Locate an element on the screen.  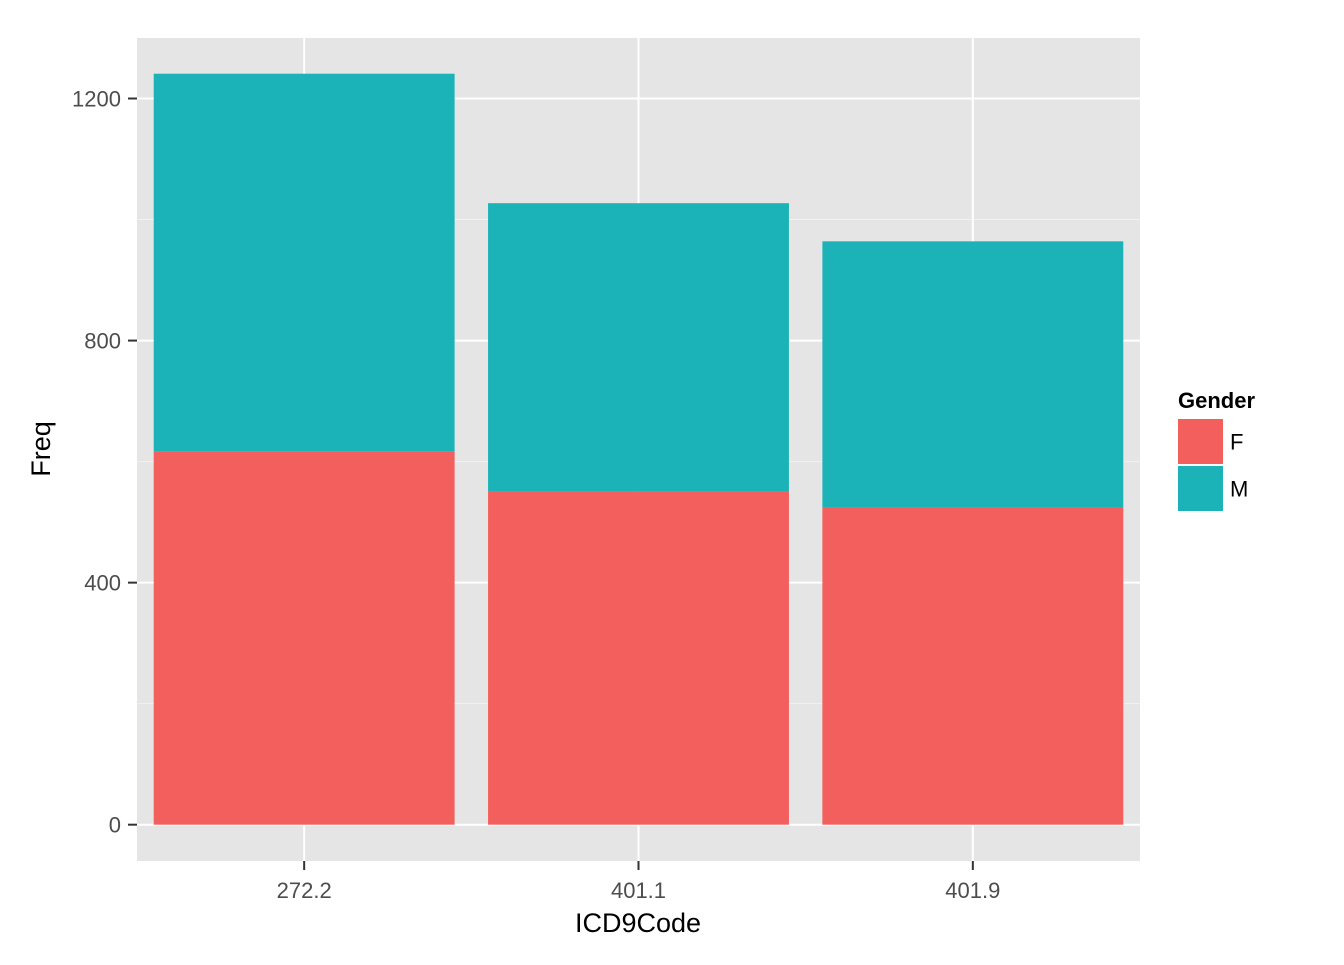
x-tick-label: 401.1 is located at coordinates (638, 890).